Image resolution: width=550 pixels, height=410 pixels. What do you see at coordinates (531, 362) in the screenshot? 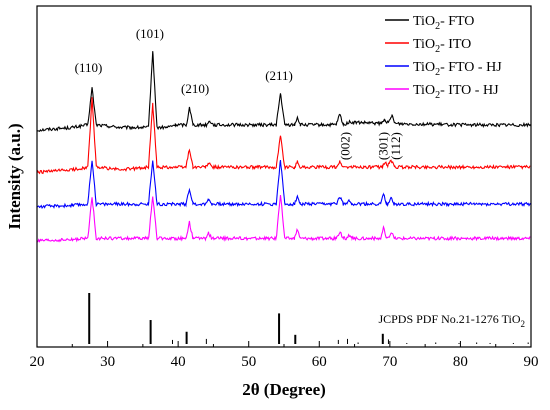
I see `x-tick-label: 90` at bounding box center [531, 362].